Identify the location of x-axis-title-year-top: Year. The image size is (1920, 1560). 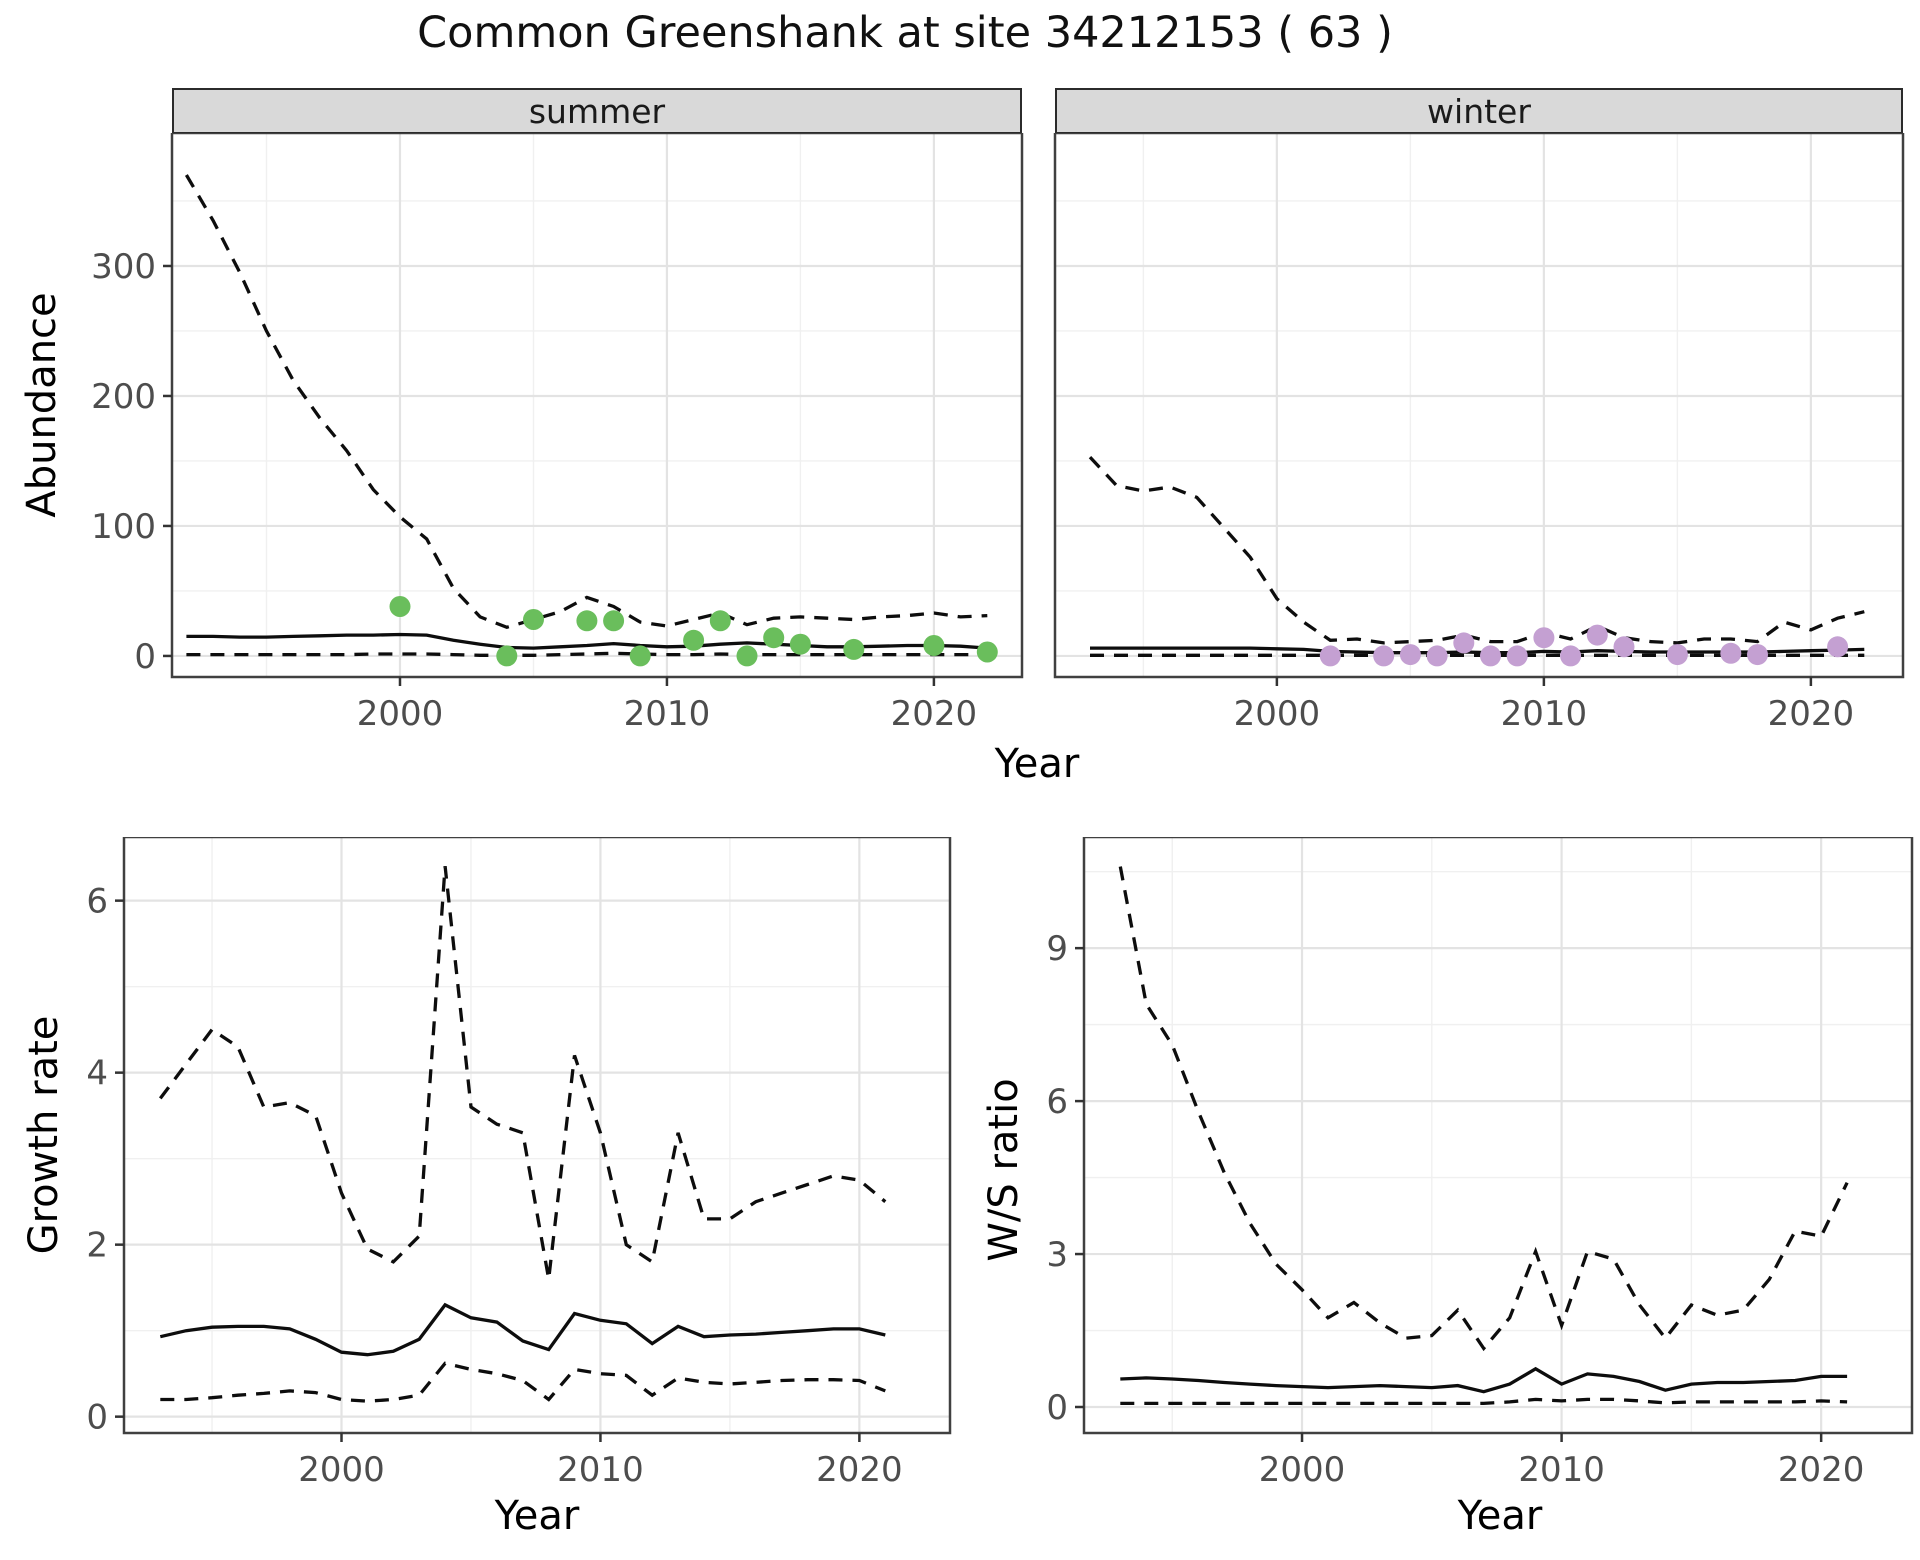
(1037, 764).